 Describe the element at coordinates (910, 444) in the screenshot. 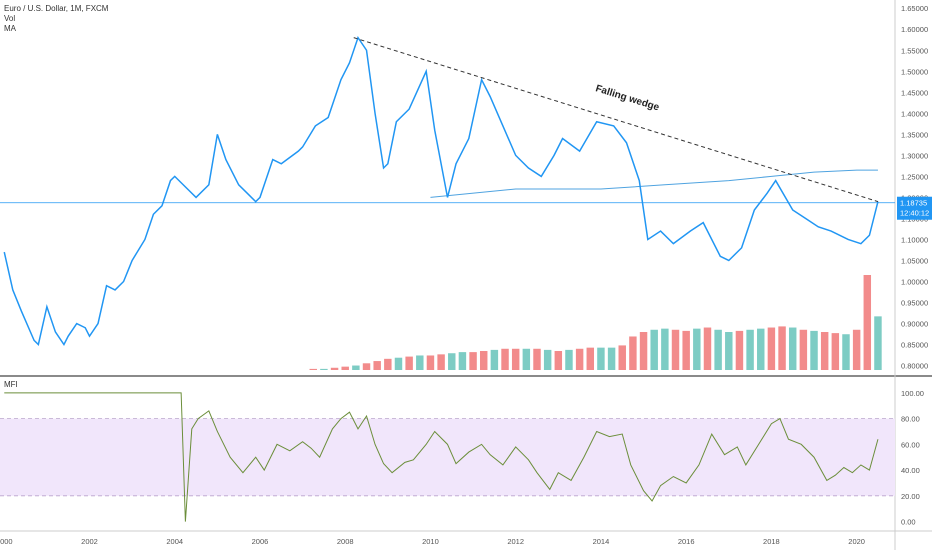

I see `mfi-tick-label: 60.00` at that location.